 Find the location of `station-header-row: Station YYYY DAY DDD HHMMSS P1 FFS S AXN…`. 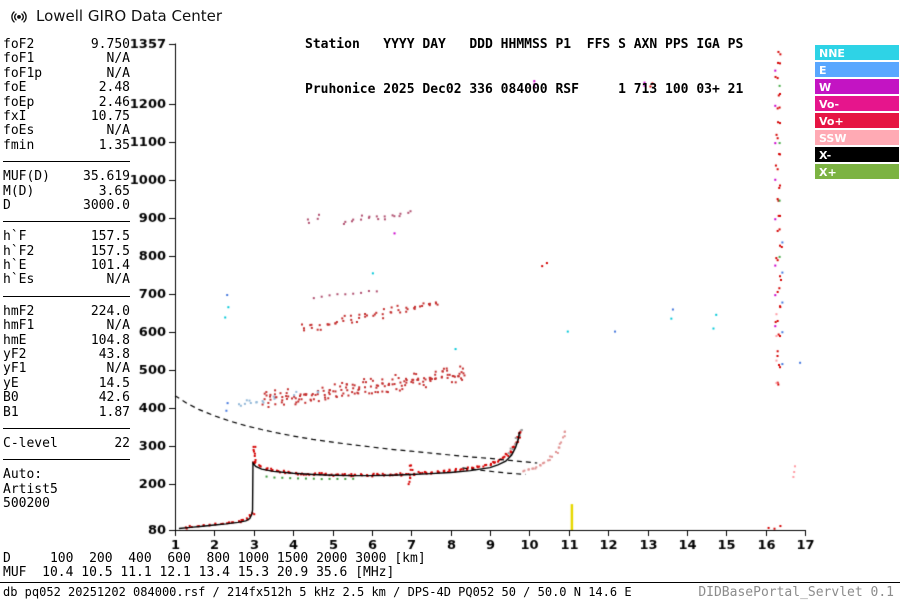

station-header-row: Station YYYY DAY DDD HHMMSS P1 FFS S AXN… is located at coordinates (524, 44).